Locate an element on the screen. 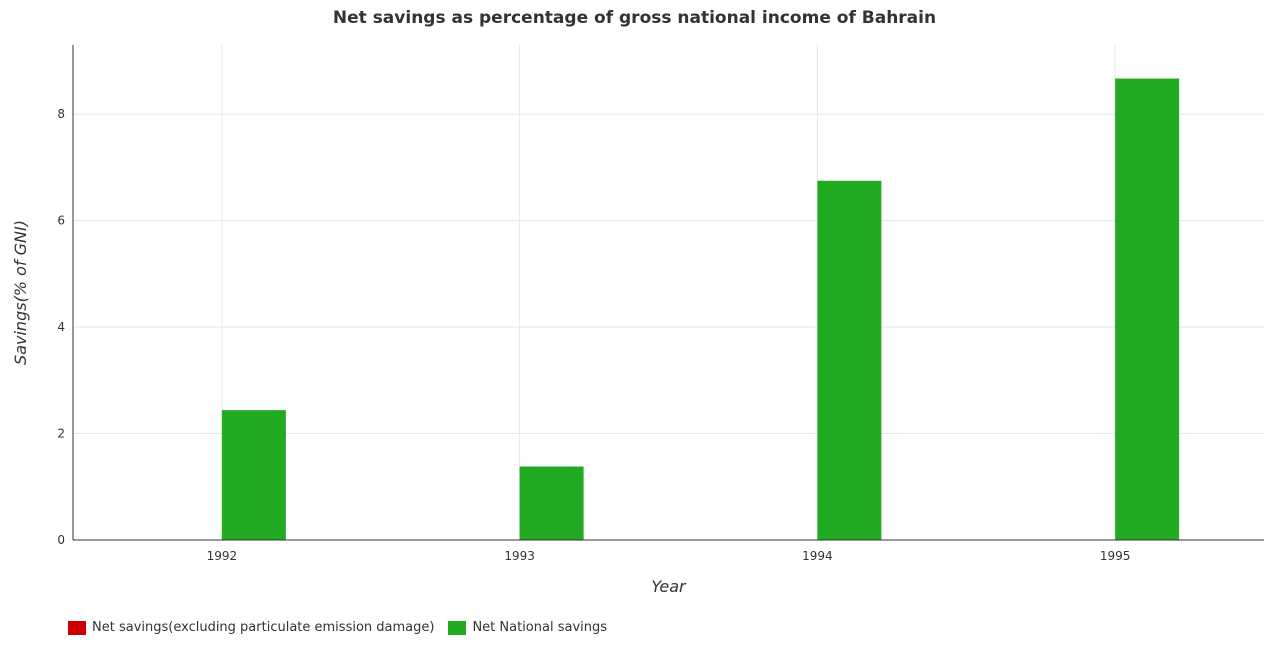 Image resolution: width=1269 pixels, height=650 pixels. y-axis-title: Savings(% of GNI) is located at coordinates (20, 292).